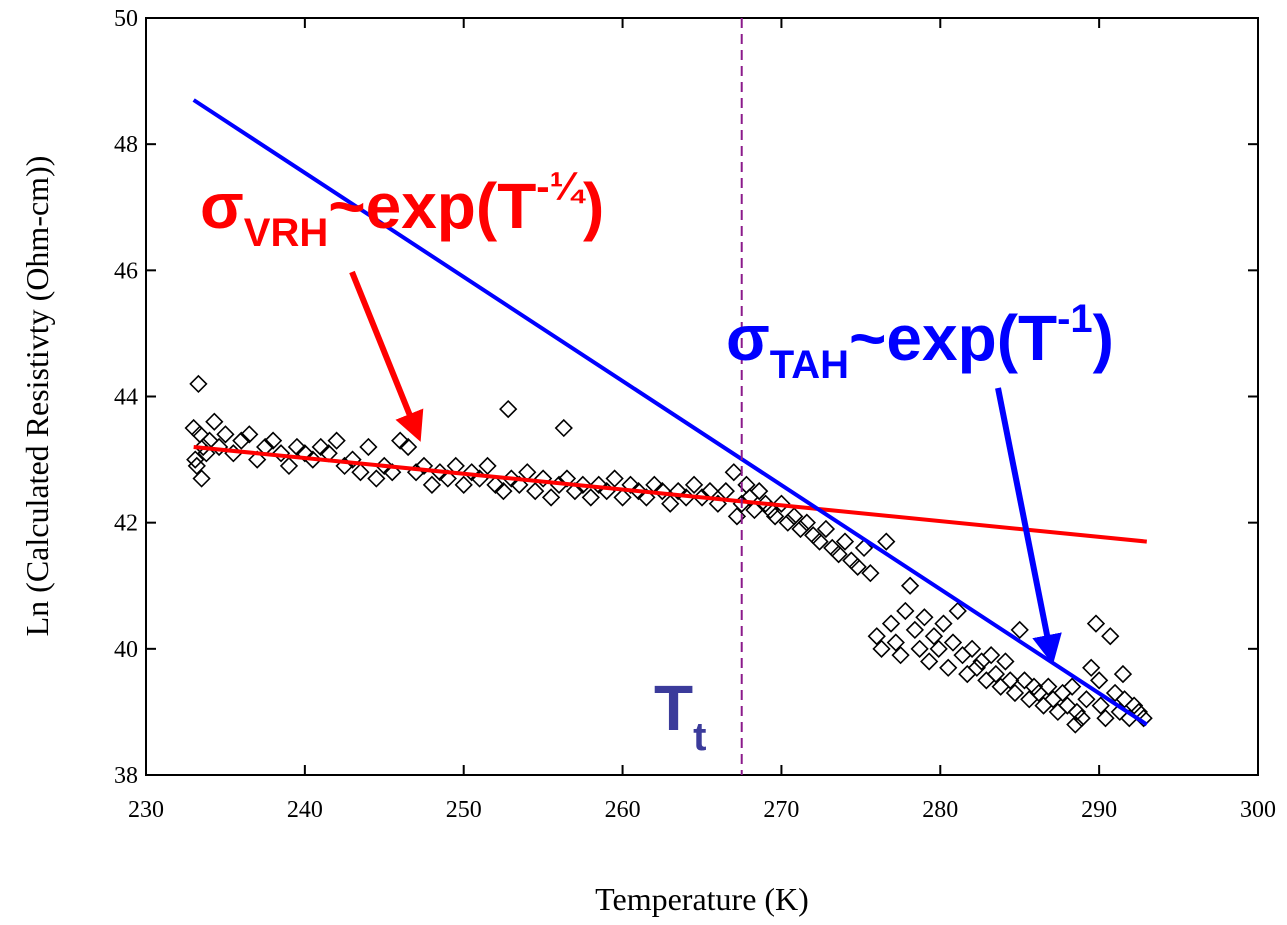 This screenshot has height=925, width=1287. What do you see at coordinates (920, 342) in the screenshot?
I see `tah-annotation: σTAH~exp(T-1)` at bounding box center [920, 342].